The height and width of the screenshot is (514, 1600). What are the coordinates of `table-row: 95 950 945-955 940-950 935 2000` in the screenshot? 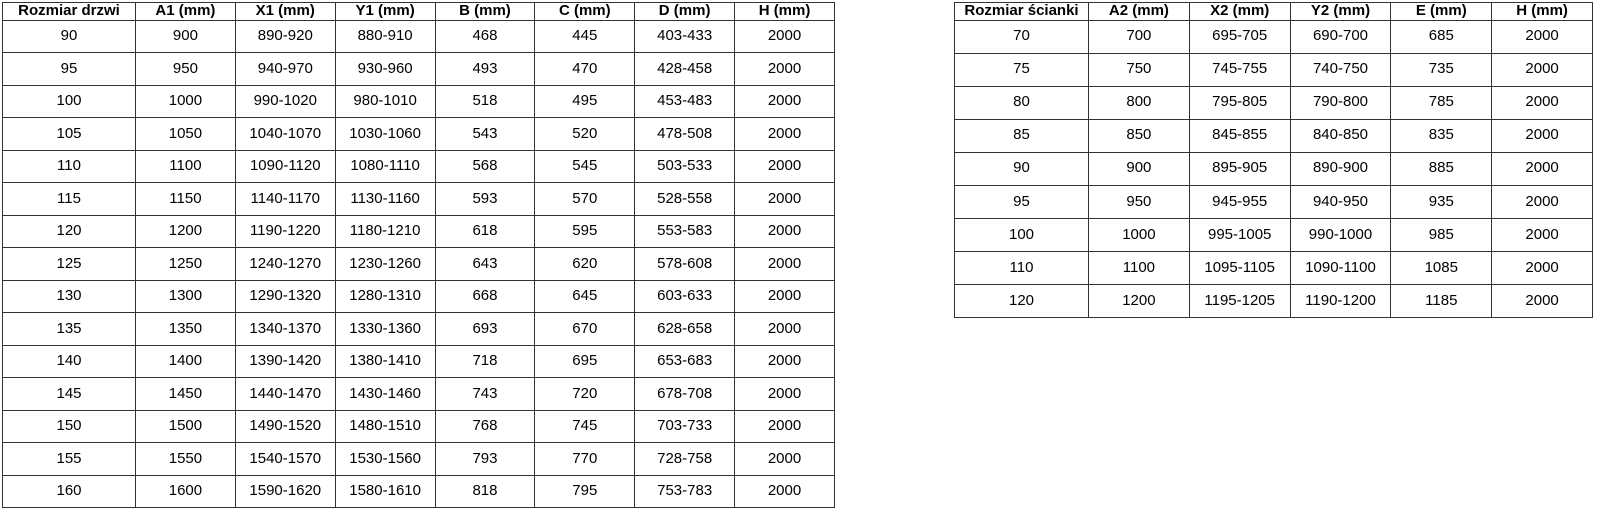 It's located at (1273, 201).